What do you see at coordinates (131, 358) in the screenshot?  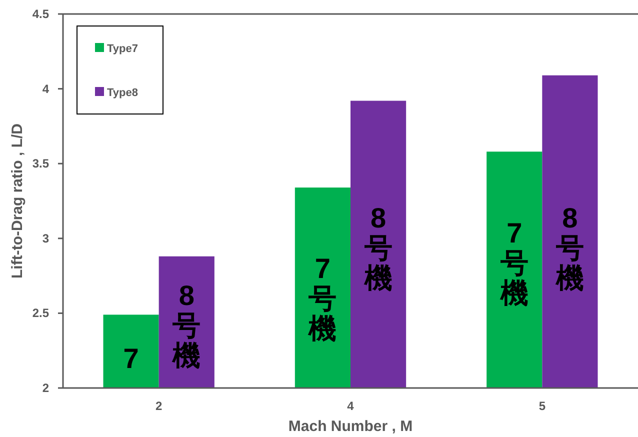 I see `annotation: 7` at bounding box center [131, 358].